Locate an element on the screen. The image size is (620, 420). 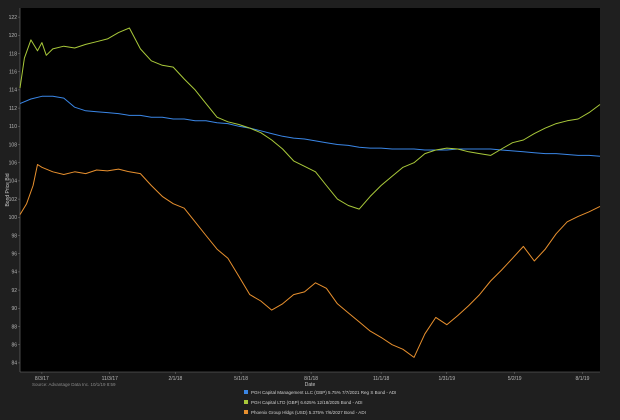
x-tick-label: 11/1/18 is located at coordinates (381, 379).